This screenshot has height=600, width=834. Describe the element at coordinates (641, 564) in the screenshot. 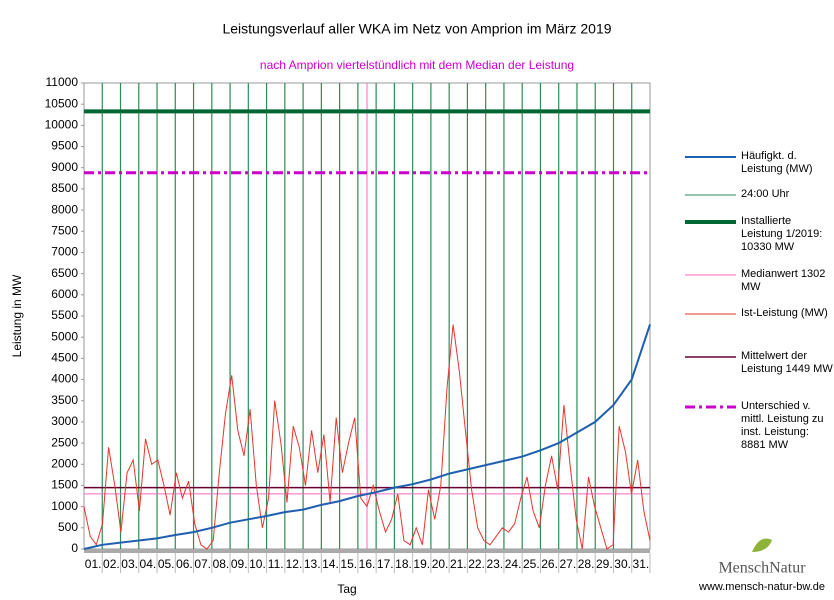

I see `x-tick-label: 31.` at that location.